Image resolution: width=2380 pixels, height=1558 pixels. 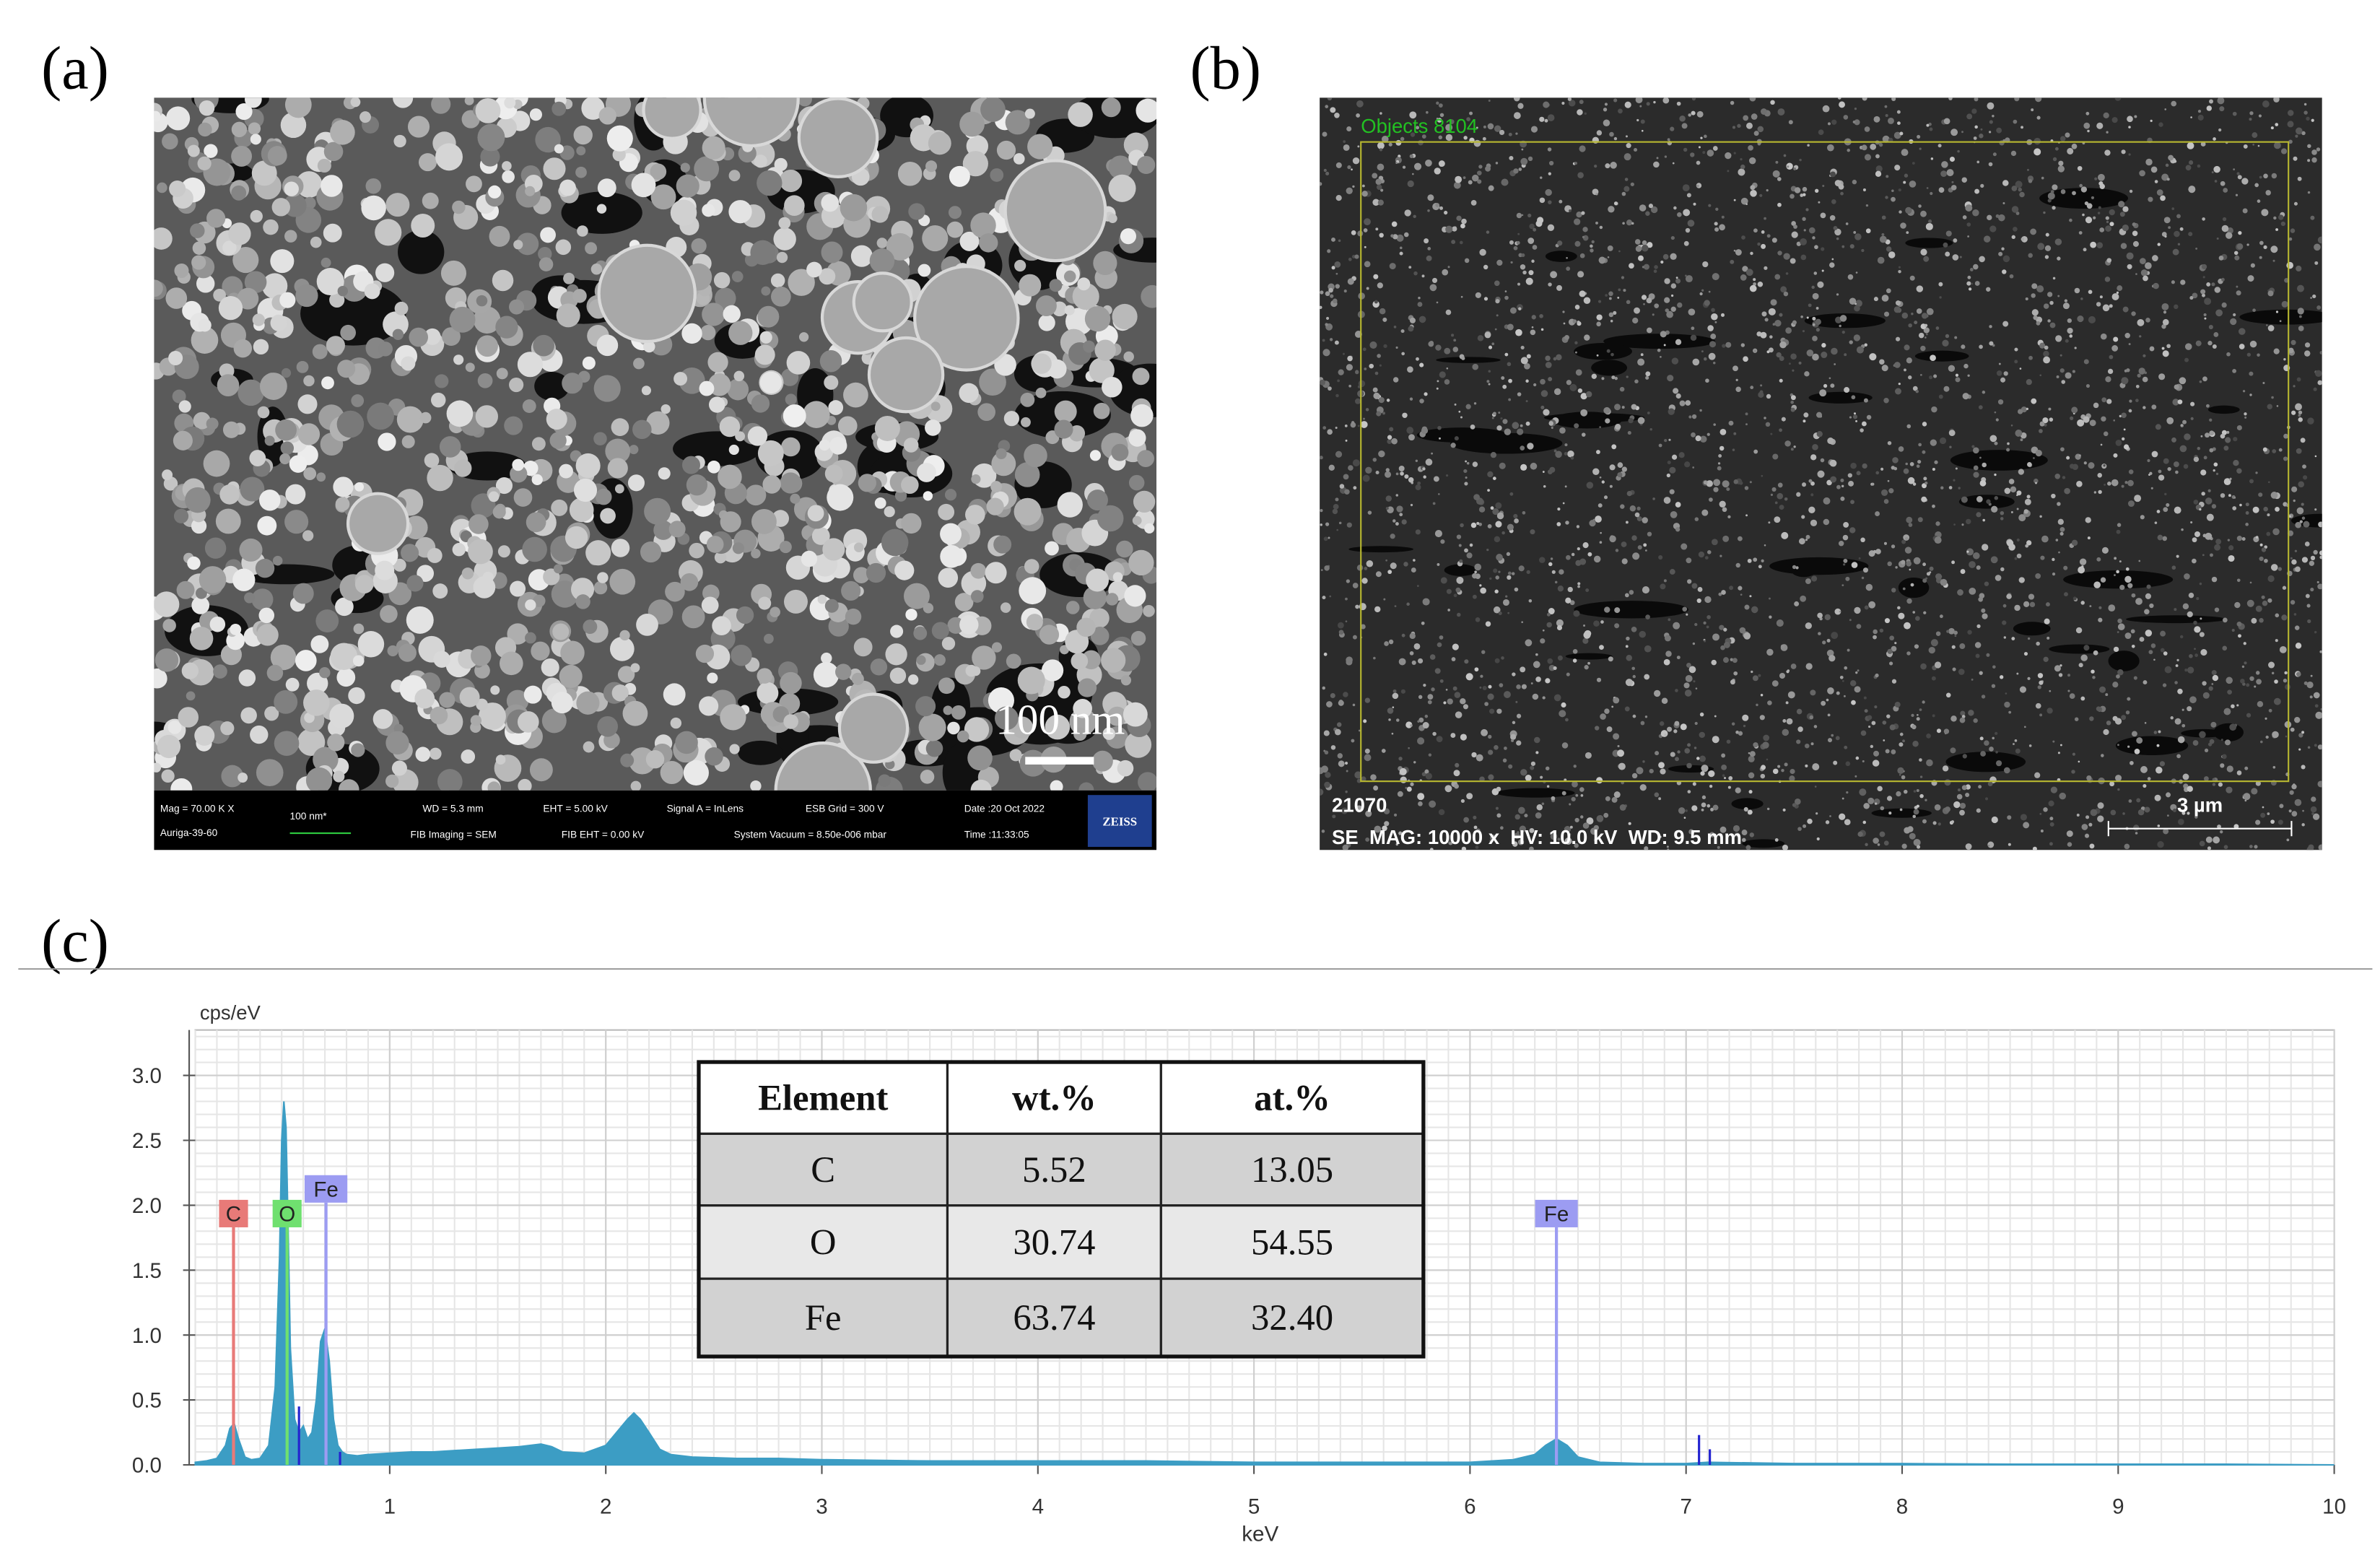 I want to click on logo-text: ZEISS, so click(x=1119, y=821).